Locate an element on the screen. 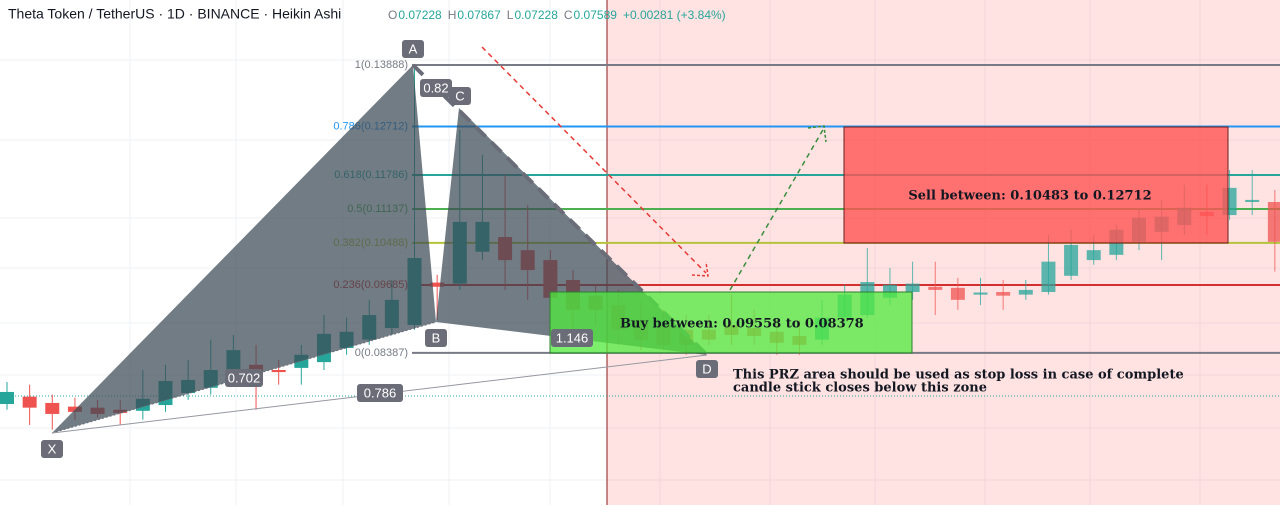  buy-text: Buy between: 0.09558 to 0.08378 is located at coordinates (742, 324).